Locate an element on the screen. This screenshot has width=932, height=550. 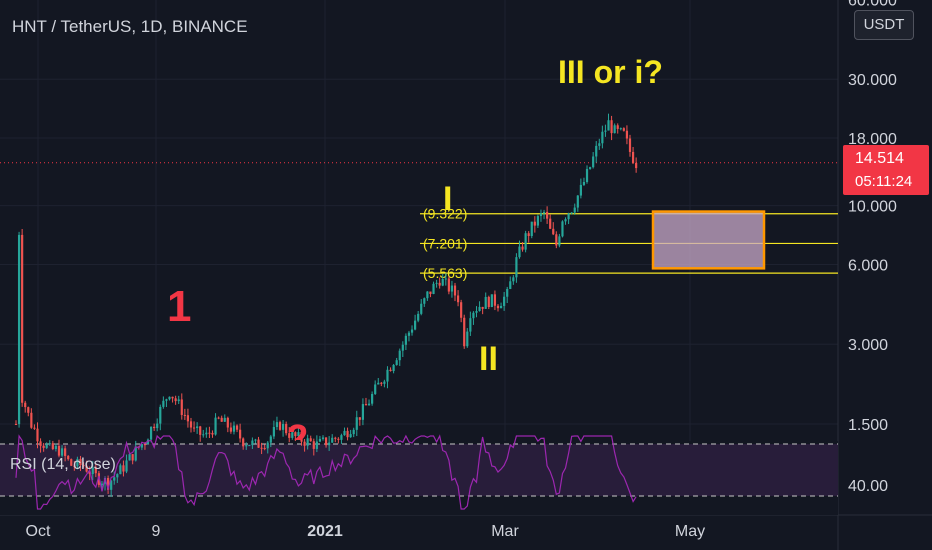
y-tick-label: 60.000 is located at coordinates (872, 4).